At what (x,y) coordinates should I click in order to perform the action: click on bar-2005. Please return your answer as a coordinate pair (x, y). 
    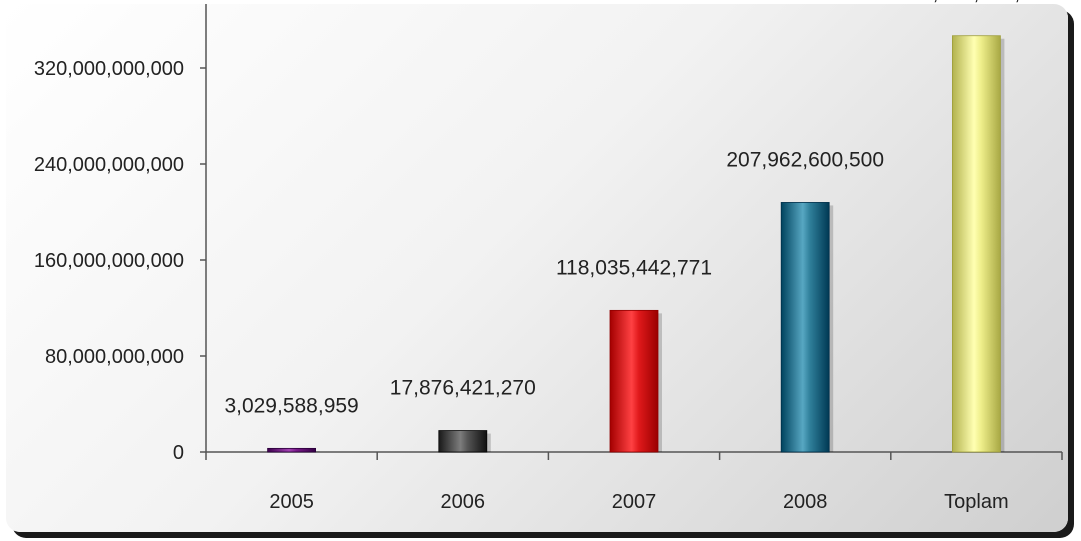
    Looking at the image, I should click on (292, 450).